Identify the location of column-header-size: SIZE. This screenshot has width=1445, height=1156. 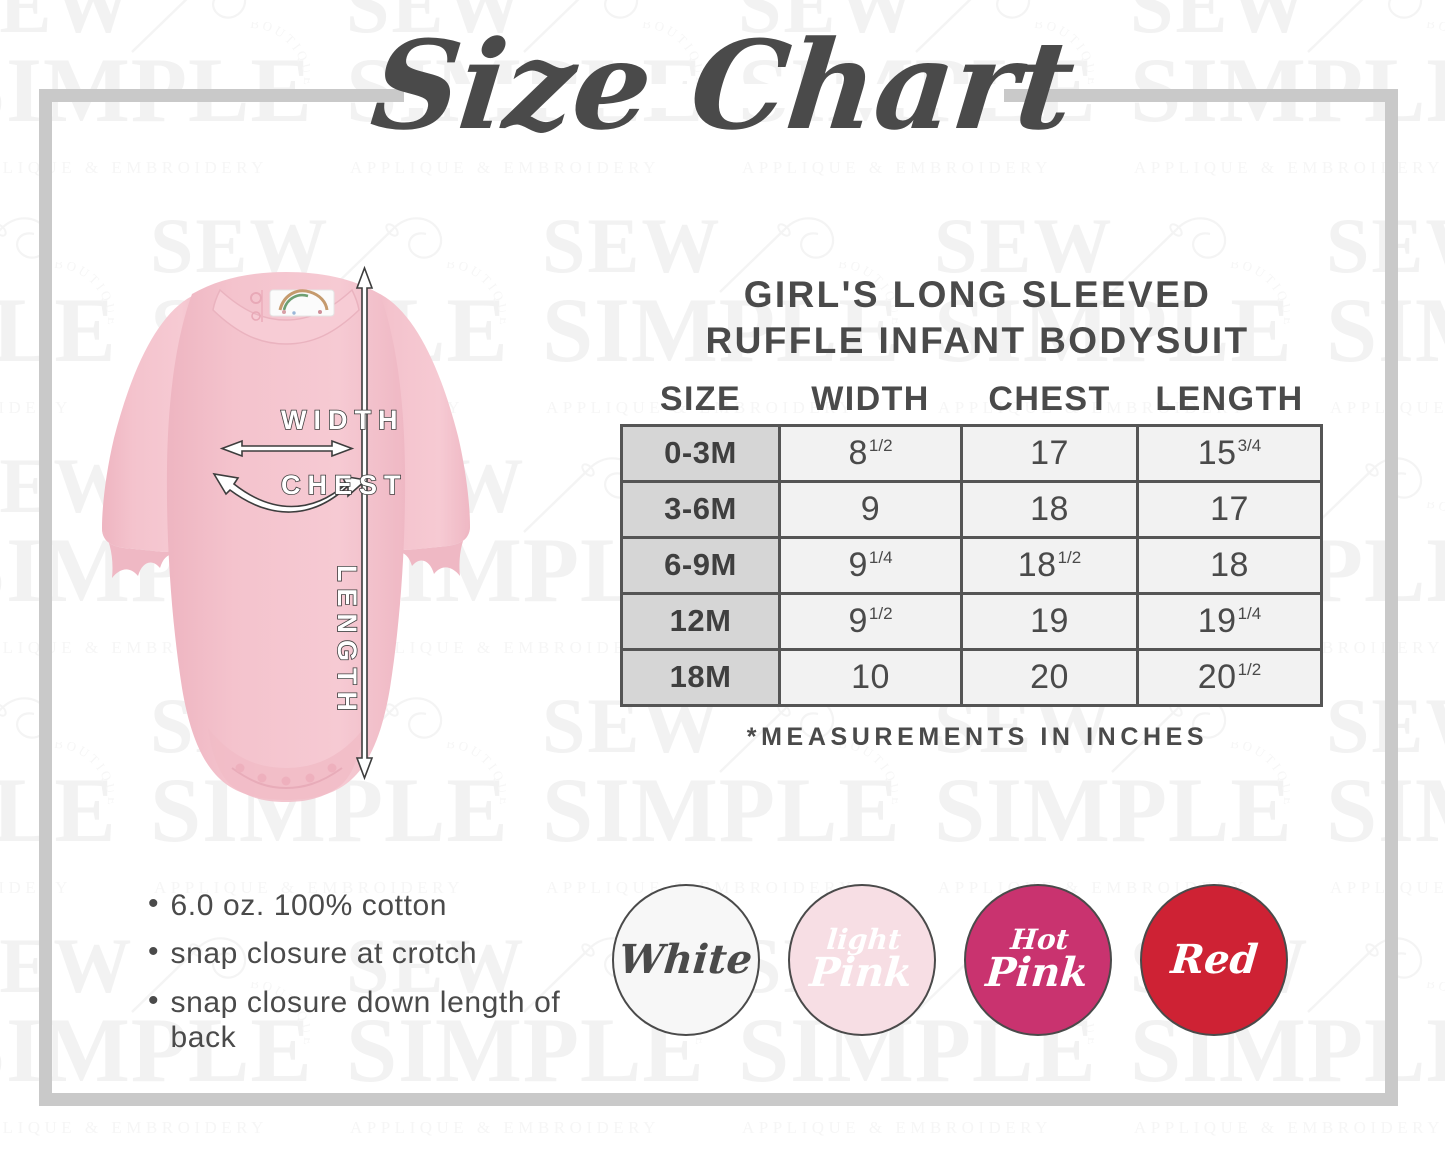
(700, 398).